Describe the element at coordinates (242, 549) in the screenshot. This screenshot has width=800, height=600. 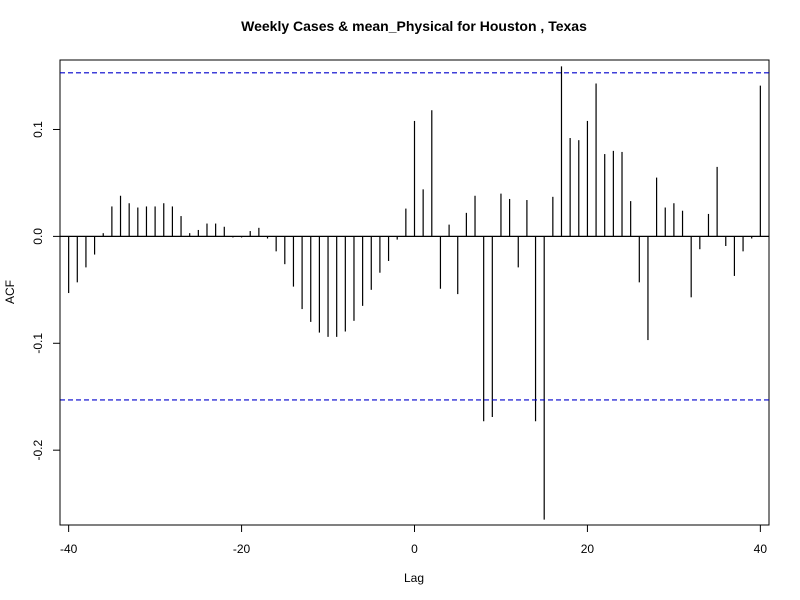
I see `x-tick-label: -20` at that location.